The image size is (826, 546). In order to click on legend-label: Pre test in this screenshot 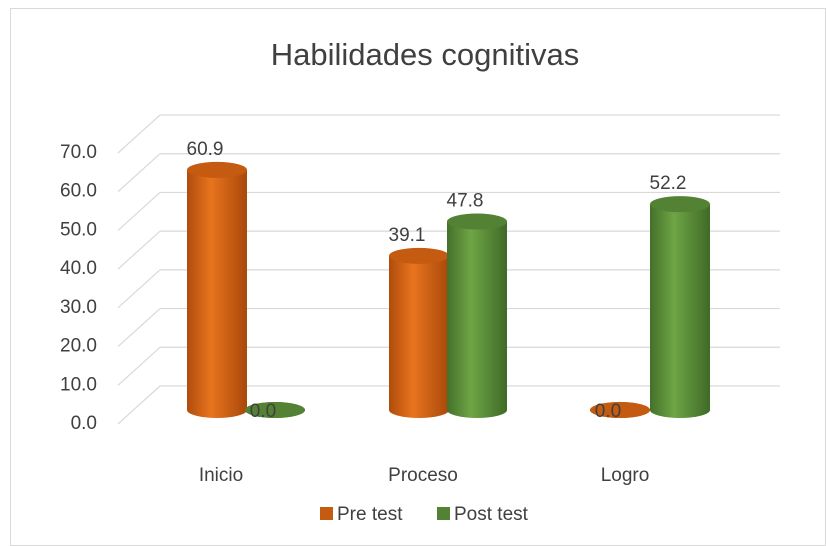, I will do `click(370, 514)`.